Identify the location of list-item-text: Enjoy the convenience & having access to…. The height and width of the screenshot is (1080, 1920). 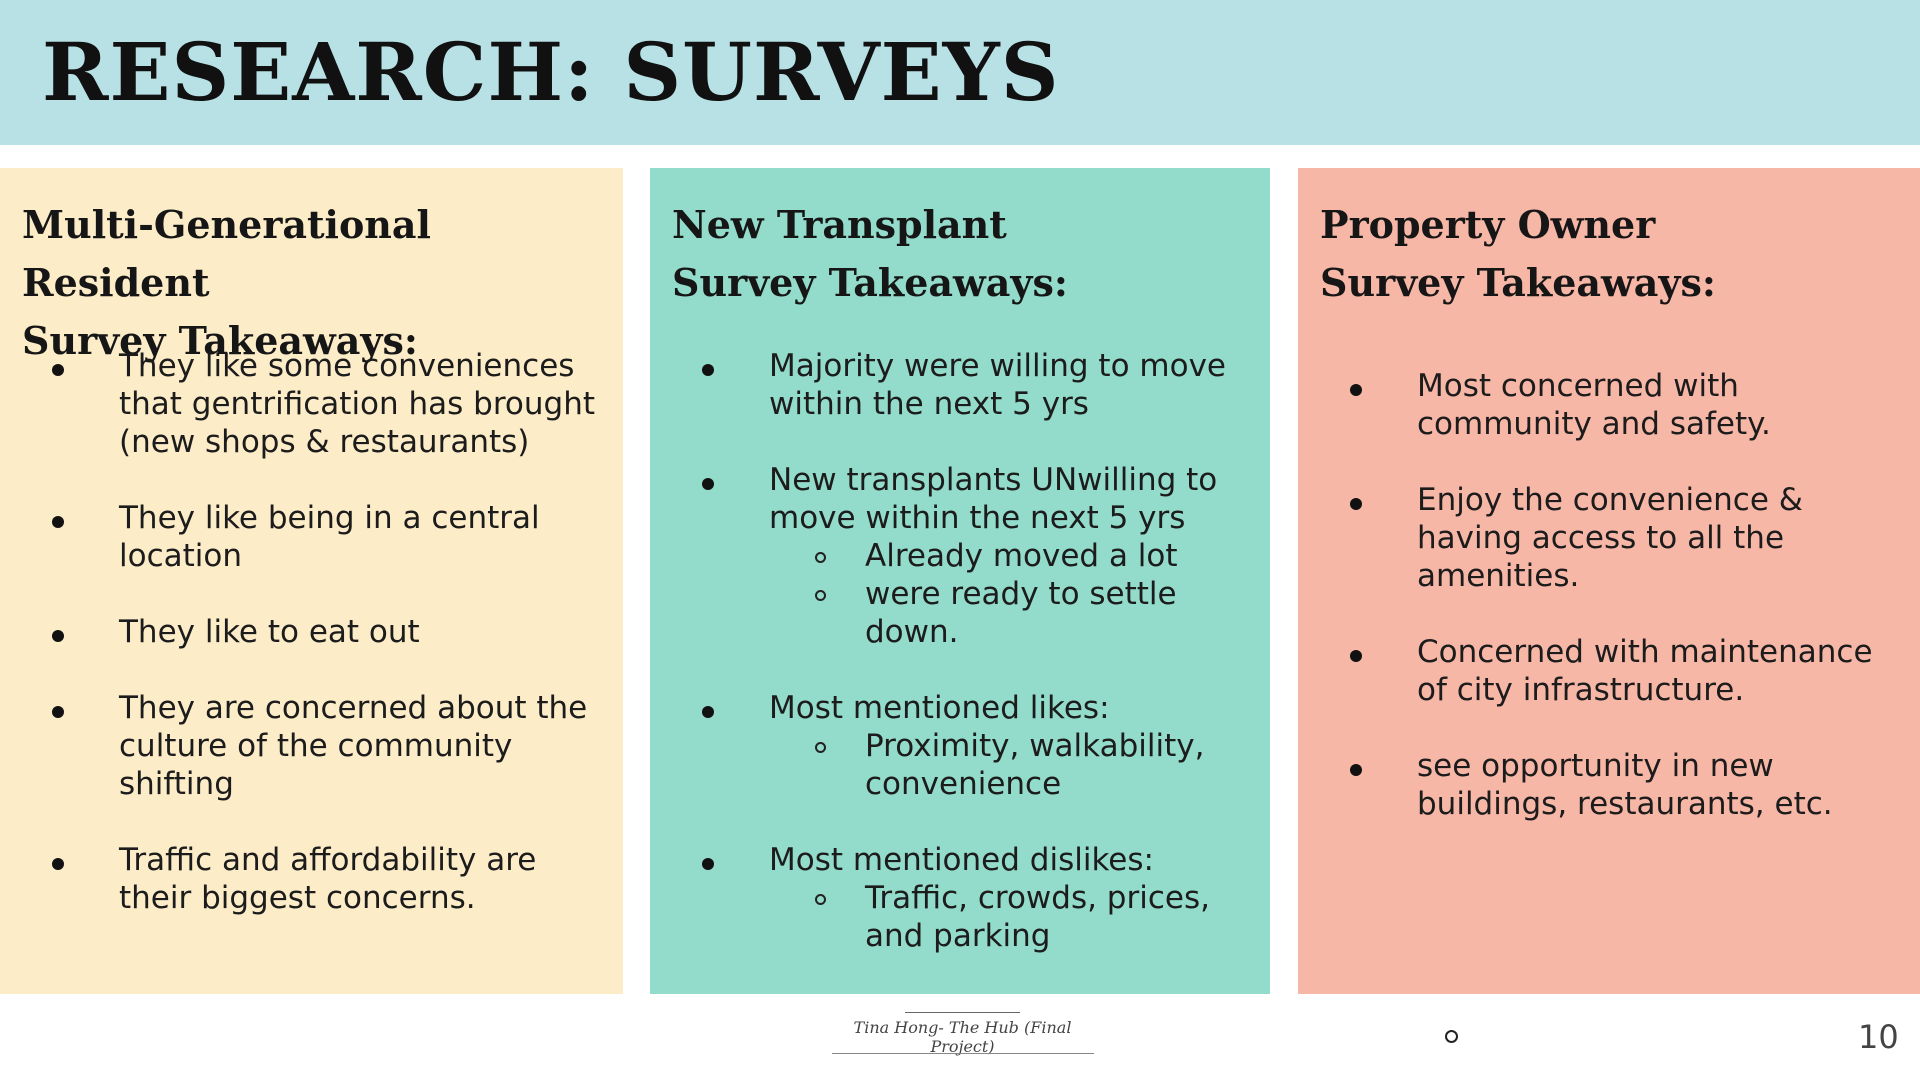
(1610, 538).